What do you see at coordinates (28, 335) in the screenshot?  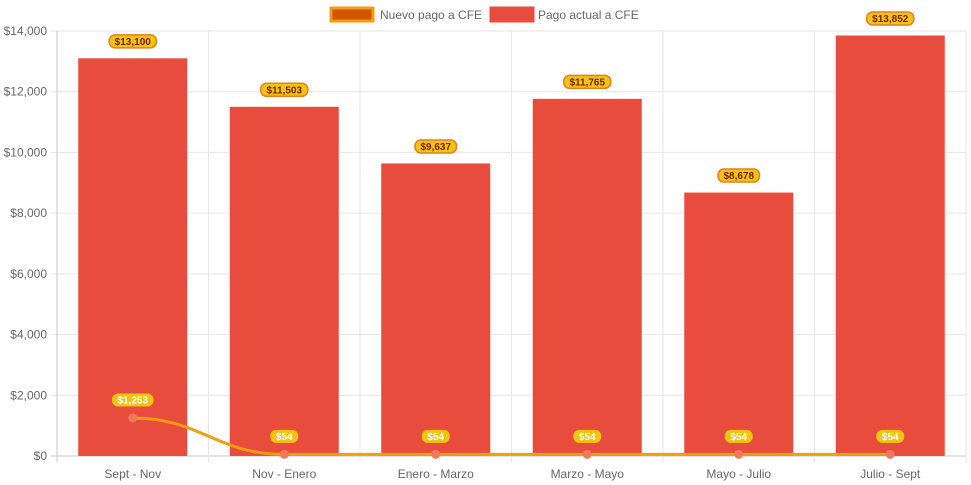 I see `y-tick-label: $4,000` at bounding box center [28, 335].